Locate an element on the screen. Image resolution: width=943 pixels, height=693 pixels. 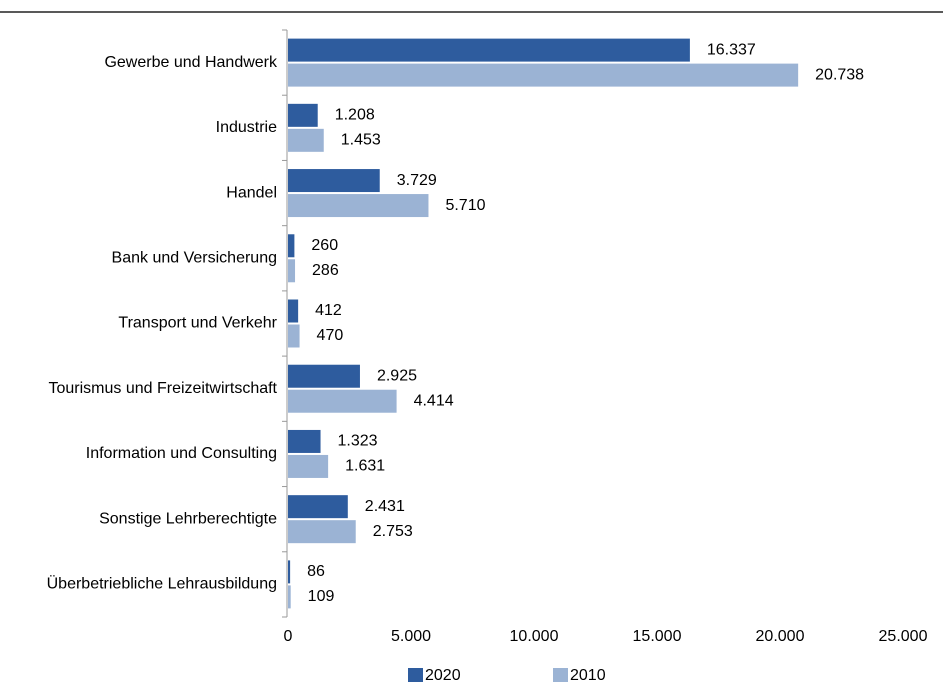
data-label: 2.925 is located at coordinates (397, 375).